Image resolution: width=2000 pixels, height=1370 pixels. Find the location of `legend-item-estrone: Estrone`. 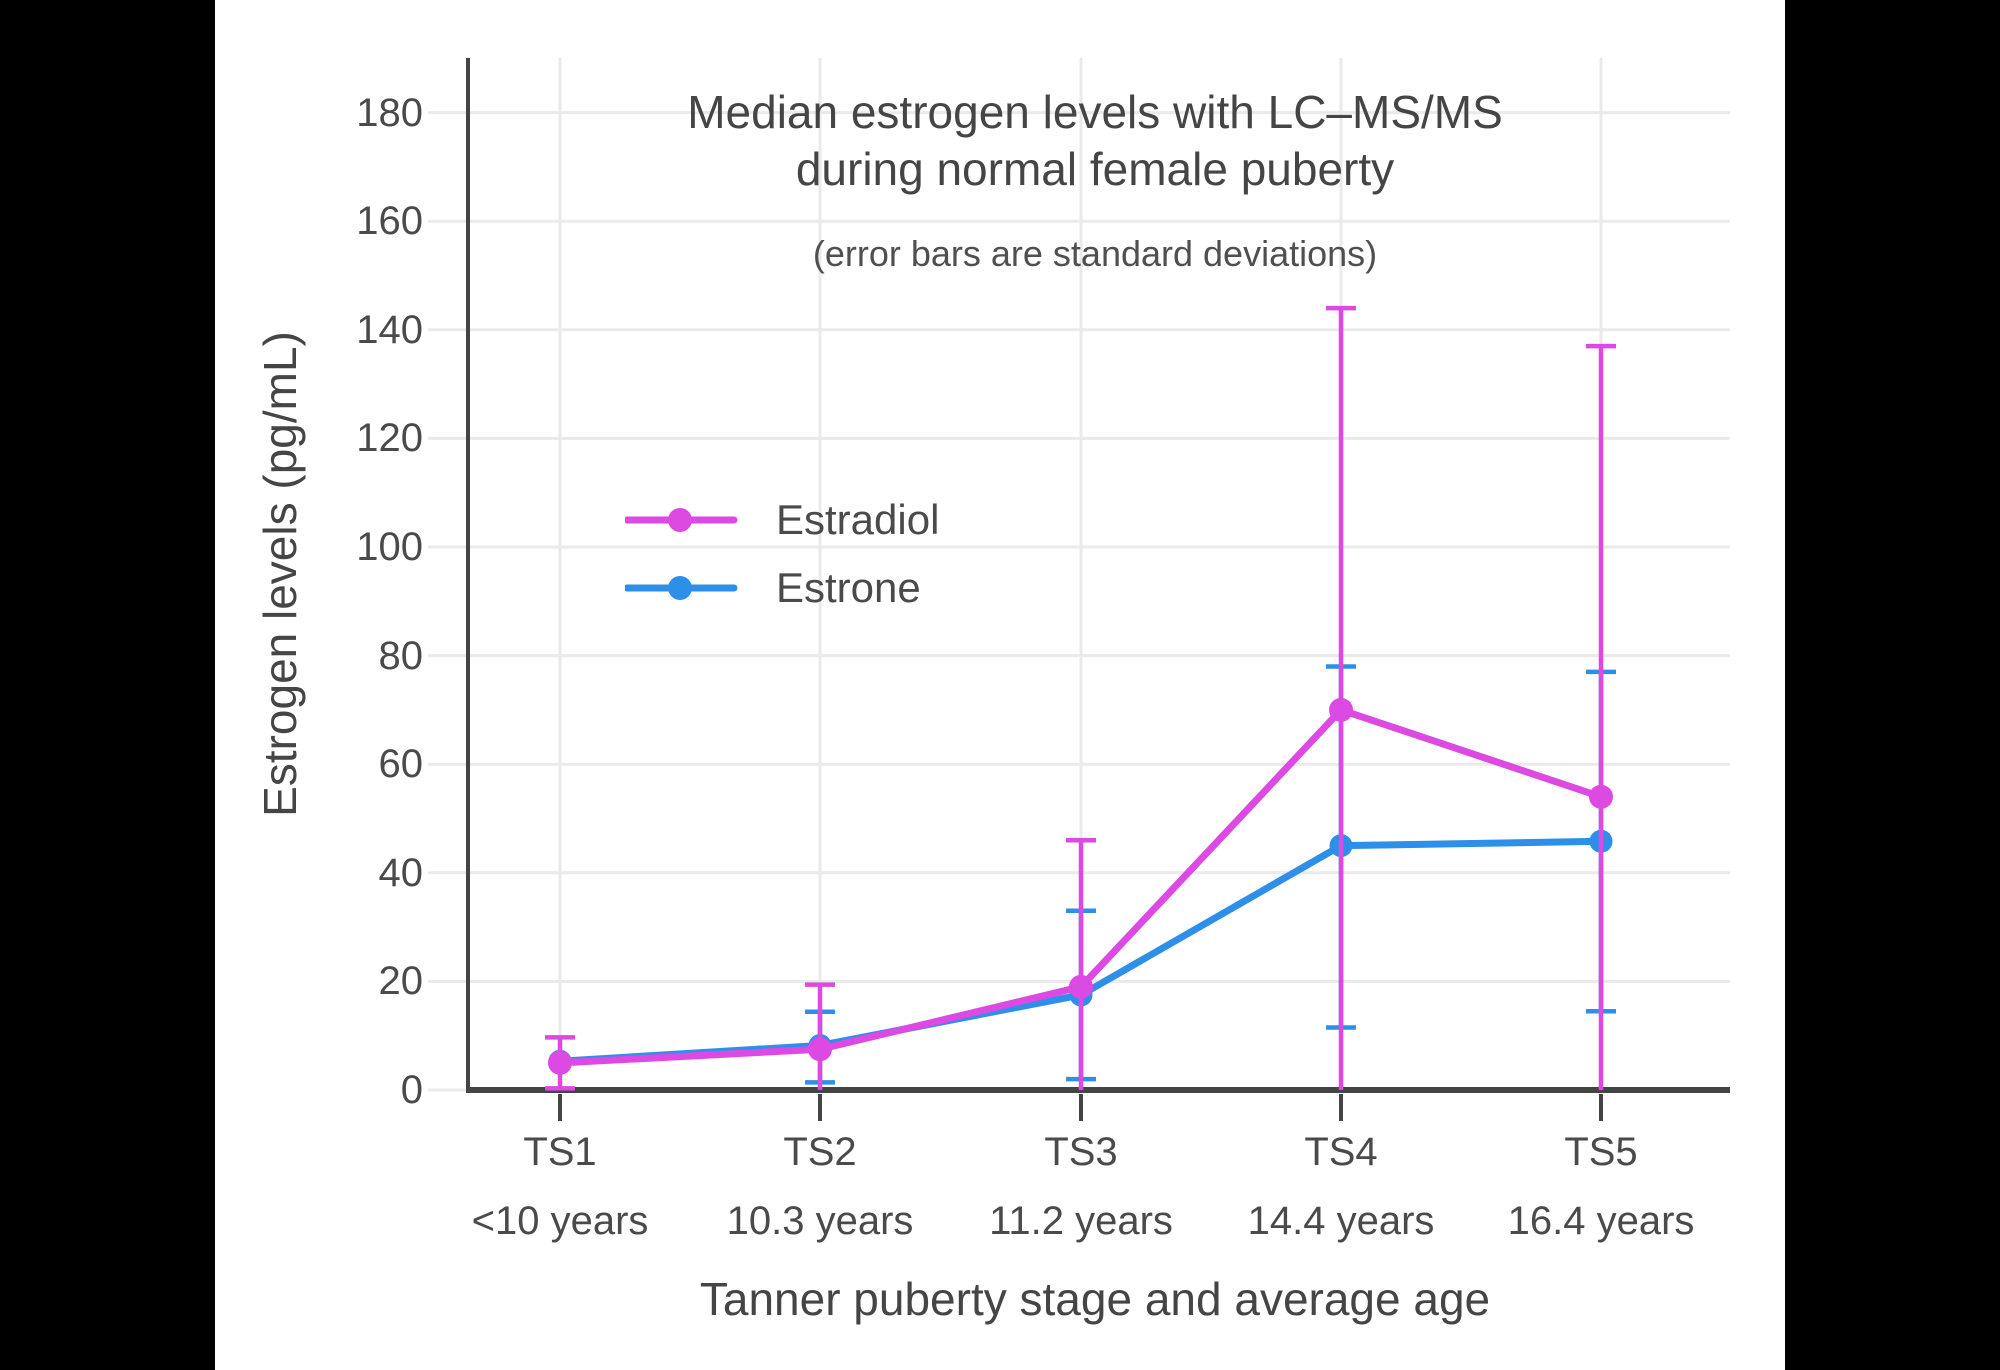

legend-item-estrone: Estrone is located at coordinates (782, 588).